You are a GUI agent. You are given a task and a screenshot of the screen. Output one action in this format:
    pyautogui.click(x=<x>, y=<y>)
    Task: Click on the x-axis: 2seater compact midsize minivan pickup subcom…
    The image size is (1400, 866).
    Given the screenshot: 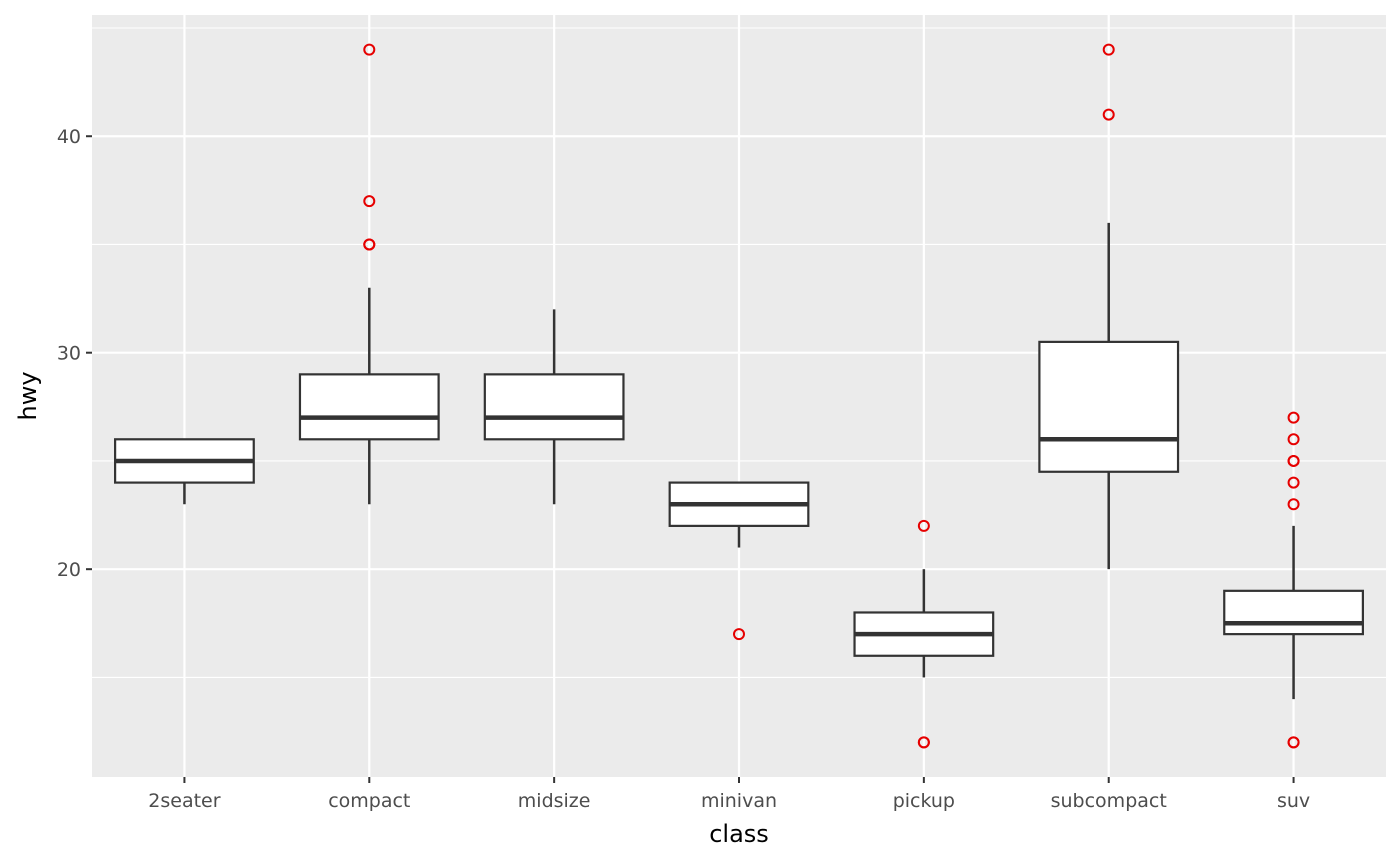 What is the action you would take?
    pyautogui.click(x=729, y=794)
    